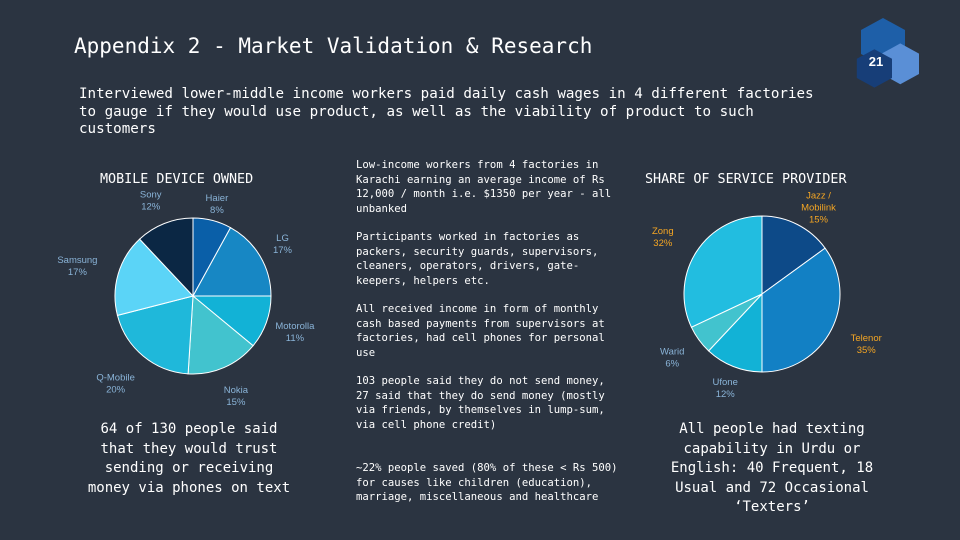  I want to click on mobile-label-samsung: Samsung 17%, so click(77, 266).